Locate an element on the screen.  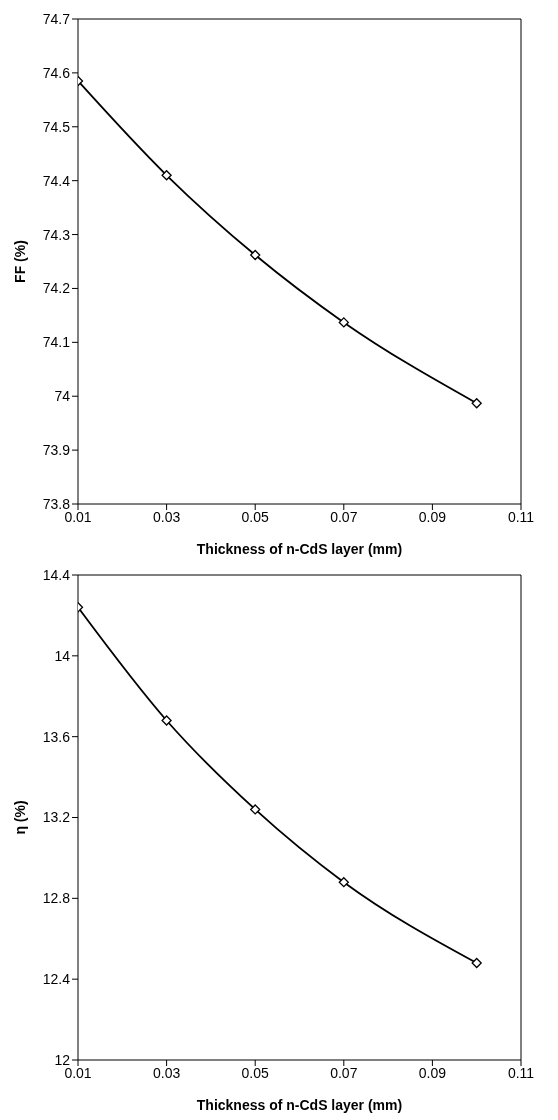
y-tick-label: 14.4 is located at coordinates (56, 574).